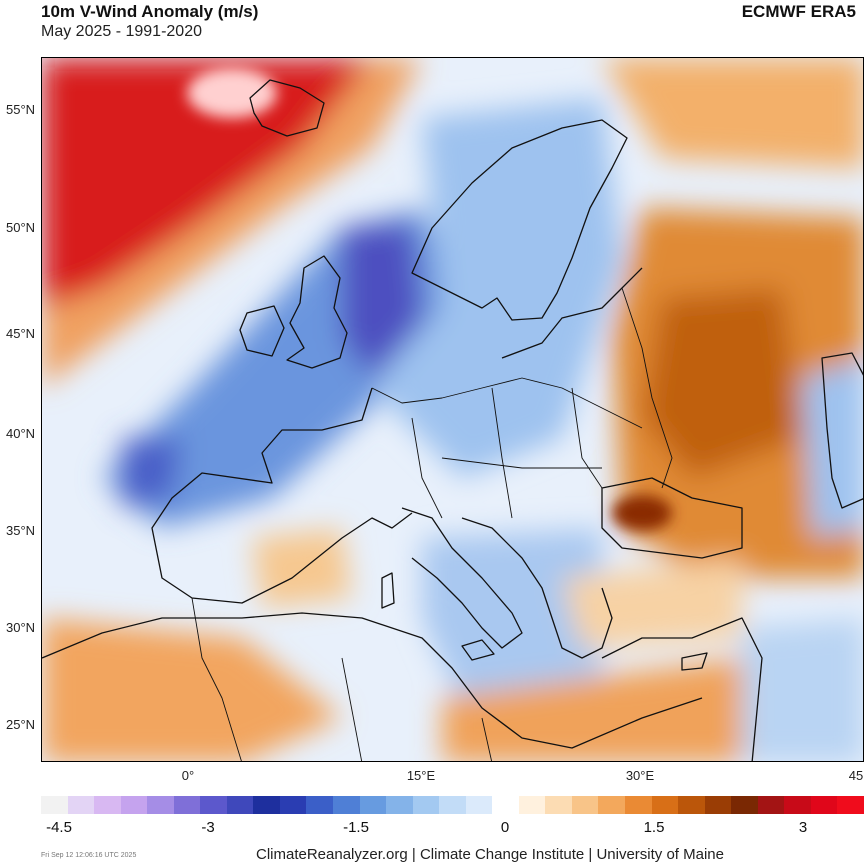 This screenshot has height=864, width=864. I want to click on field-nw-red, so click(207, 183).